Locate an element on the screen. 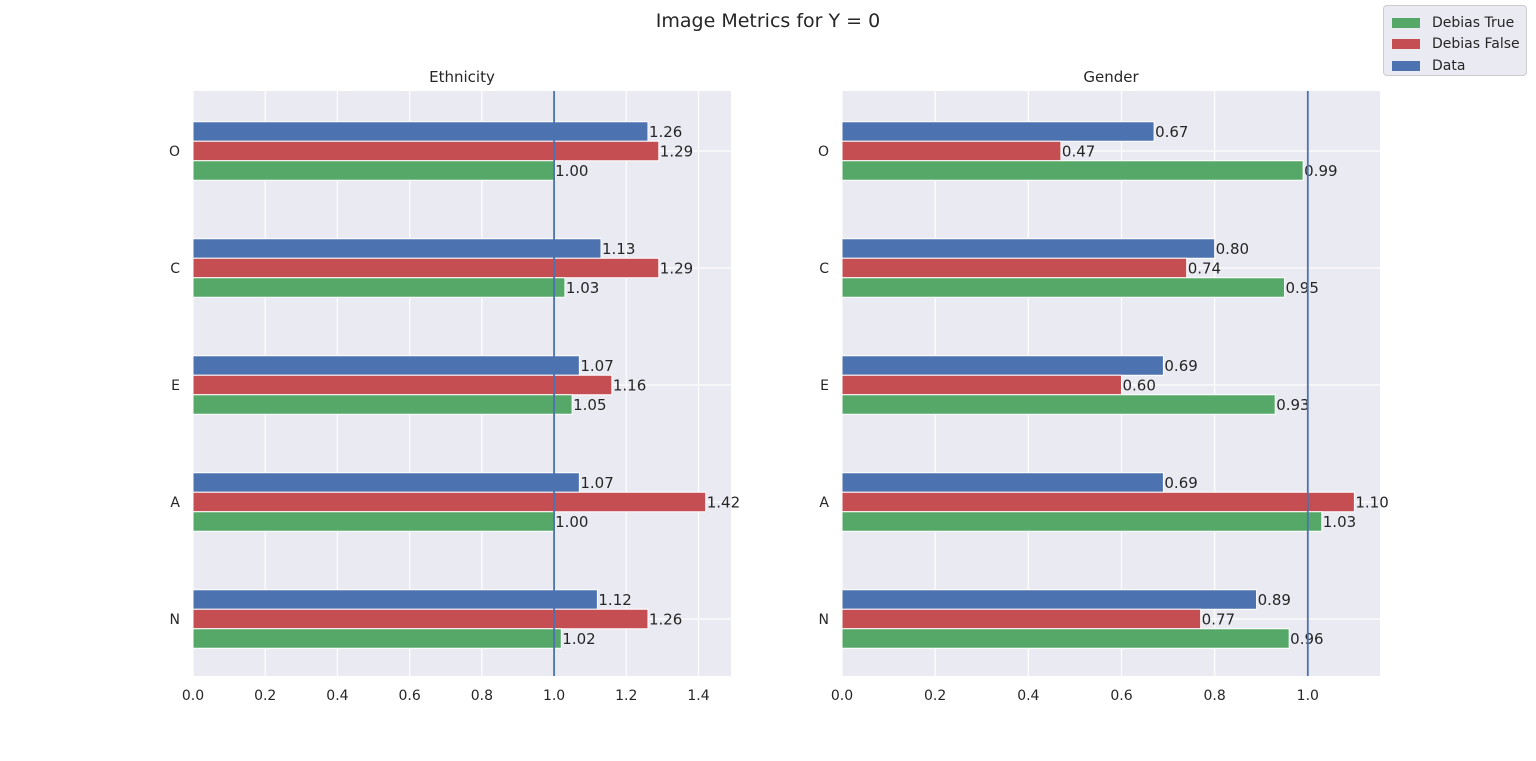 This screenshot has width=1536, height=761. figure-title: Image Metrics for Y = 0 is located at coordinates (768, 21).